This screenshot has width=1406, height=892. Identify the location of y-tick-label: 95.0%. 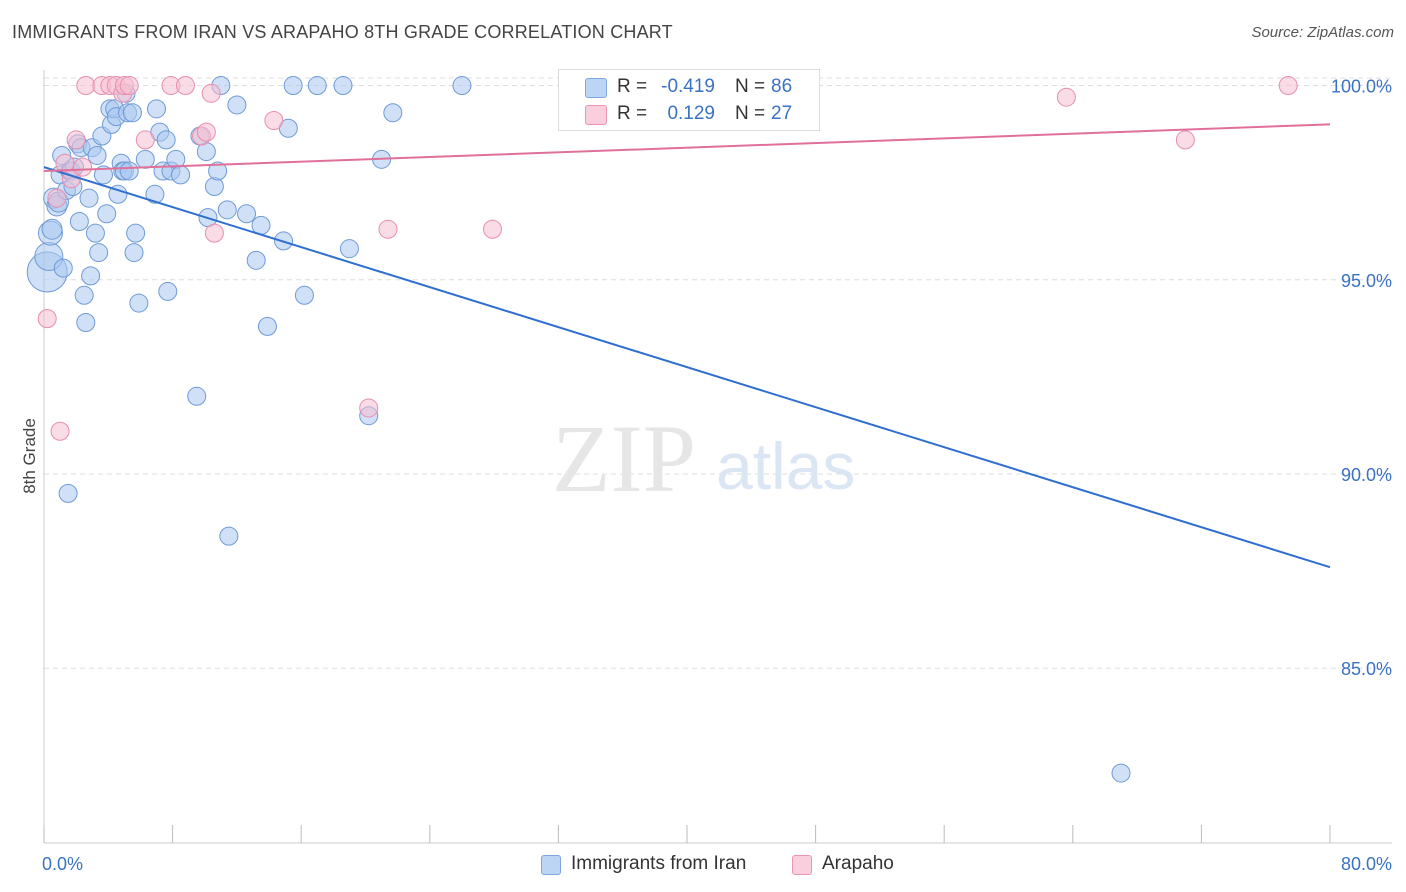
(1366, 281).